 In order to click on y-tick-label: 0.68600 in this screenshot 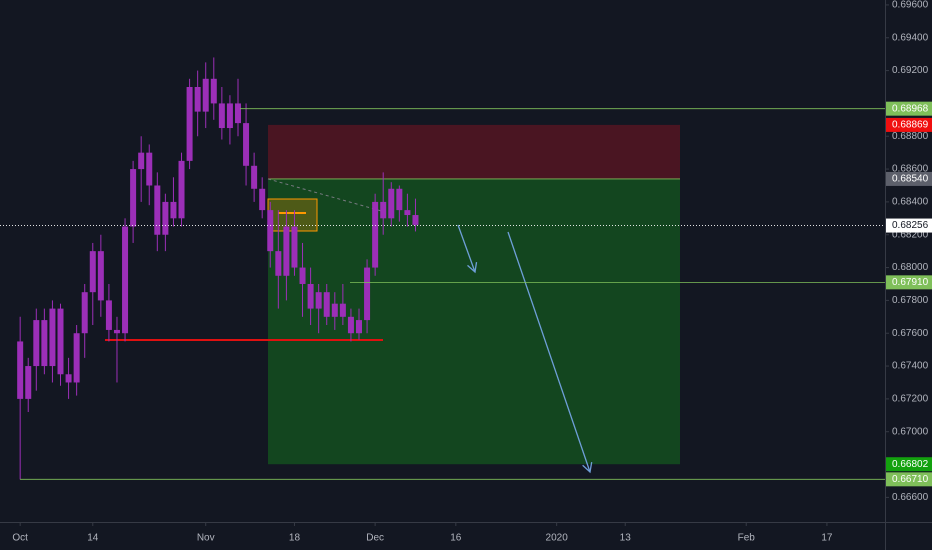, I will do `click(910, 169)`.